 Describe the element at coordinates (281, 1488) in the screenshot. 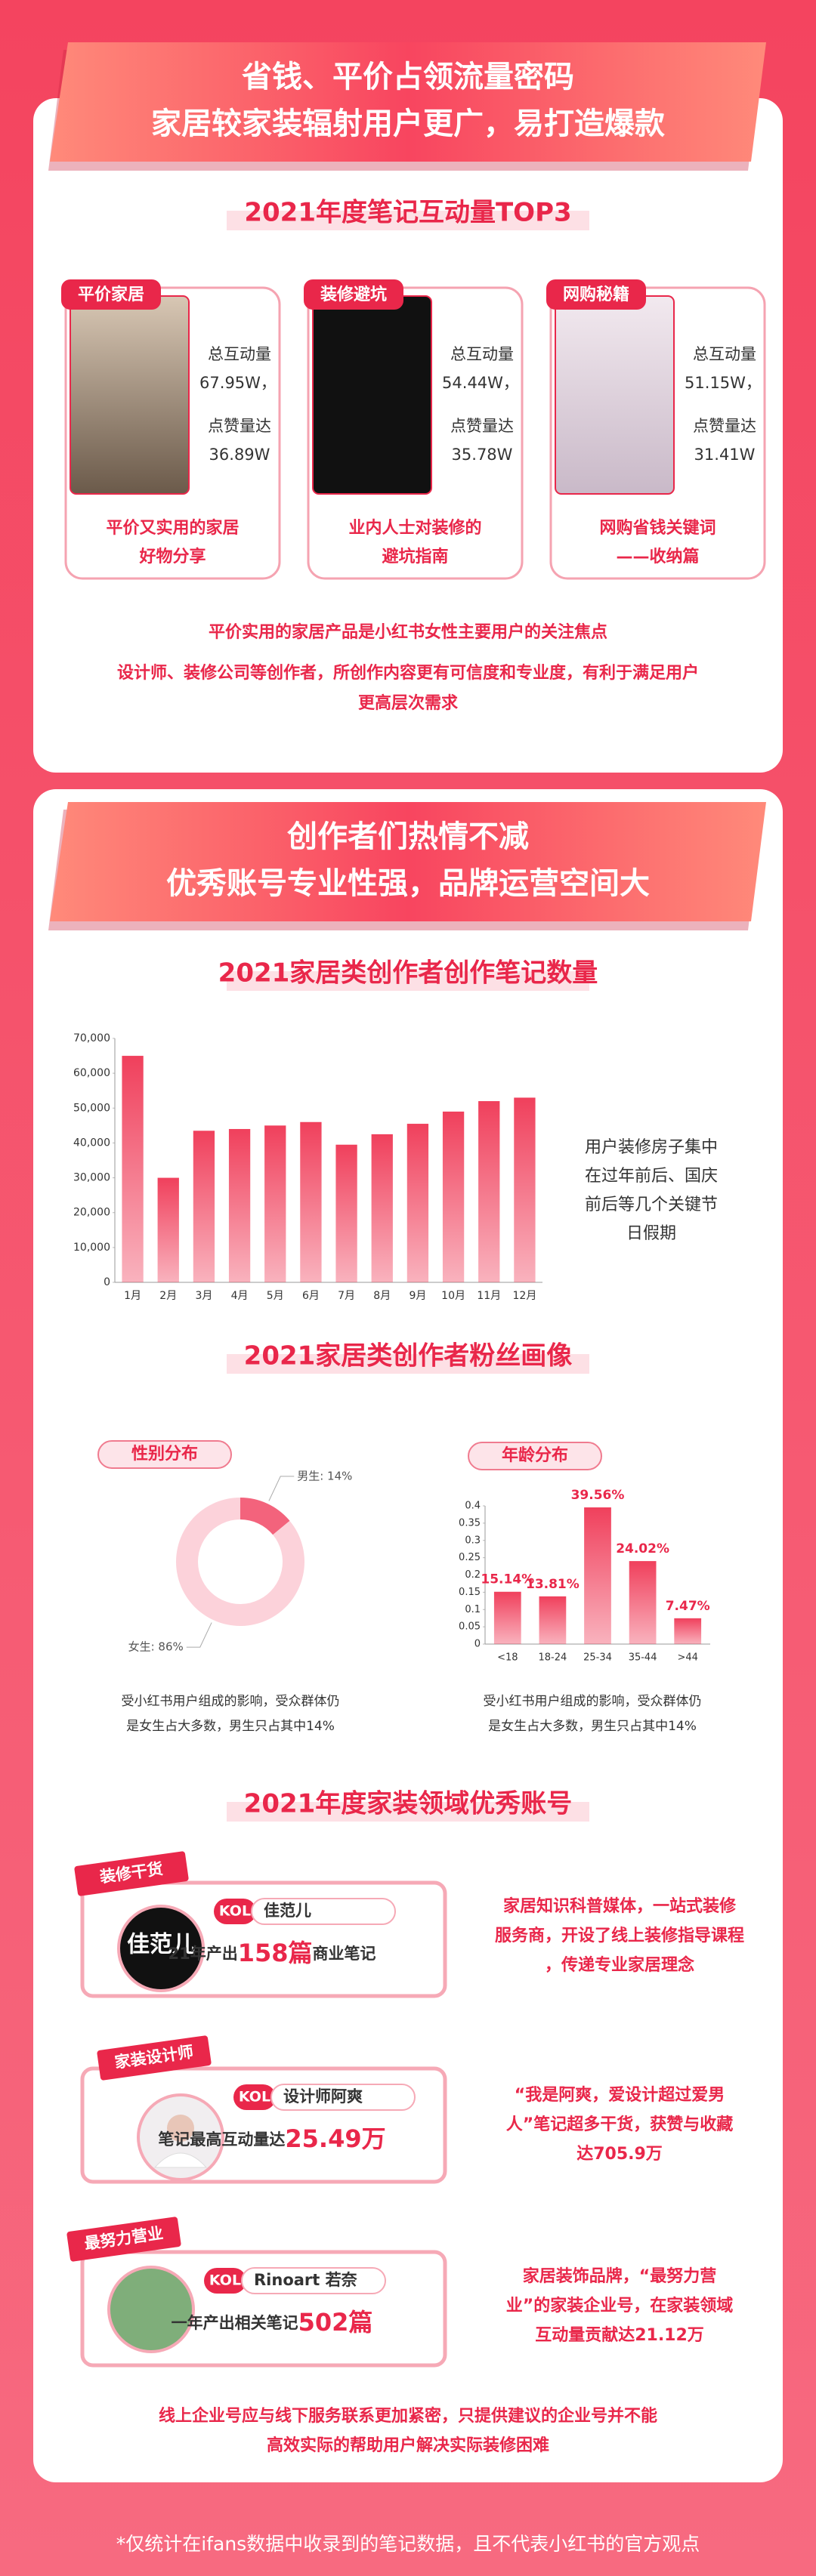

I see `leader-line` at that location.